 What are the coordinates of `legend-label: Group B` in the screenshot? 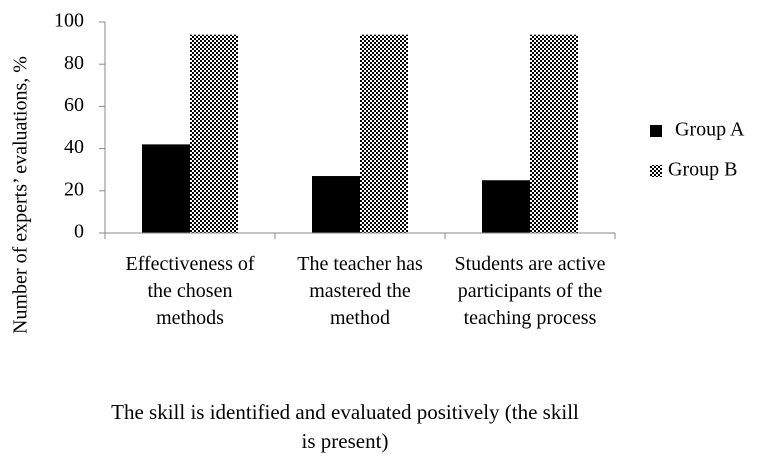 It's located at (702, 170).